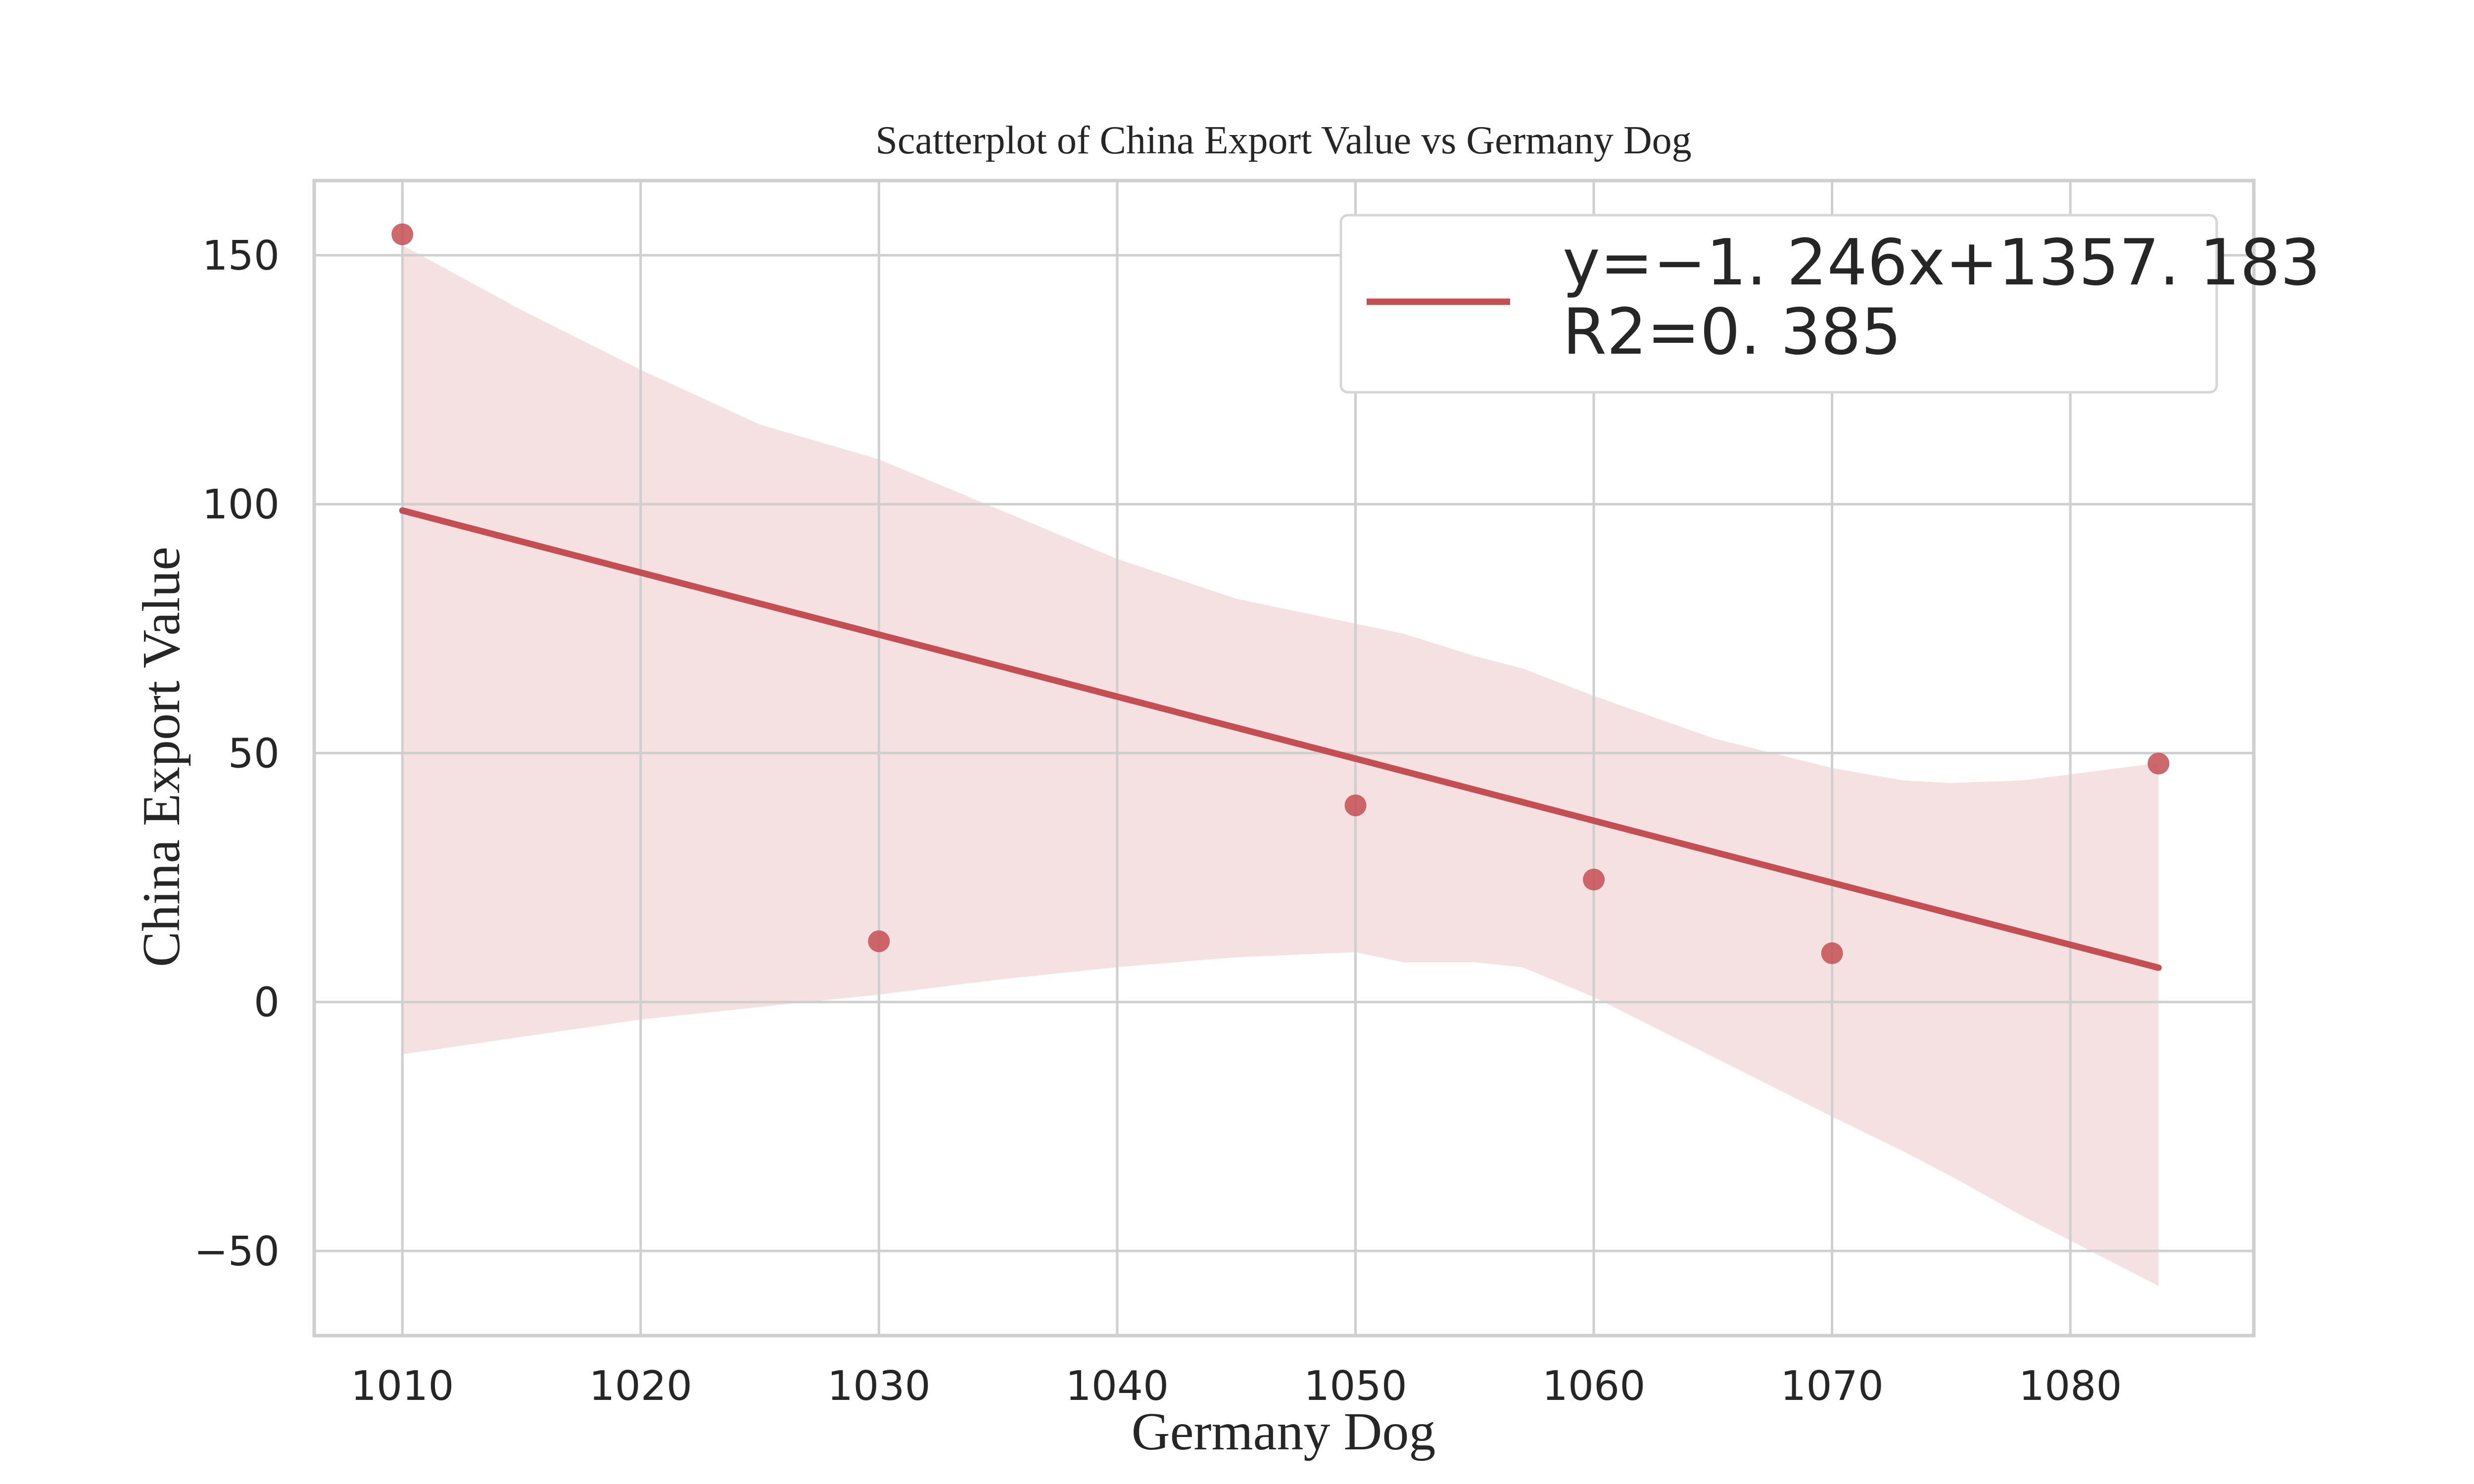 The image size is (2474, 1484). I want to click on x-tick-label: 1080, so click(2071, 1386).